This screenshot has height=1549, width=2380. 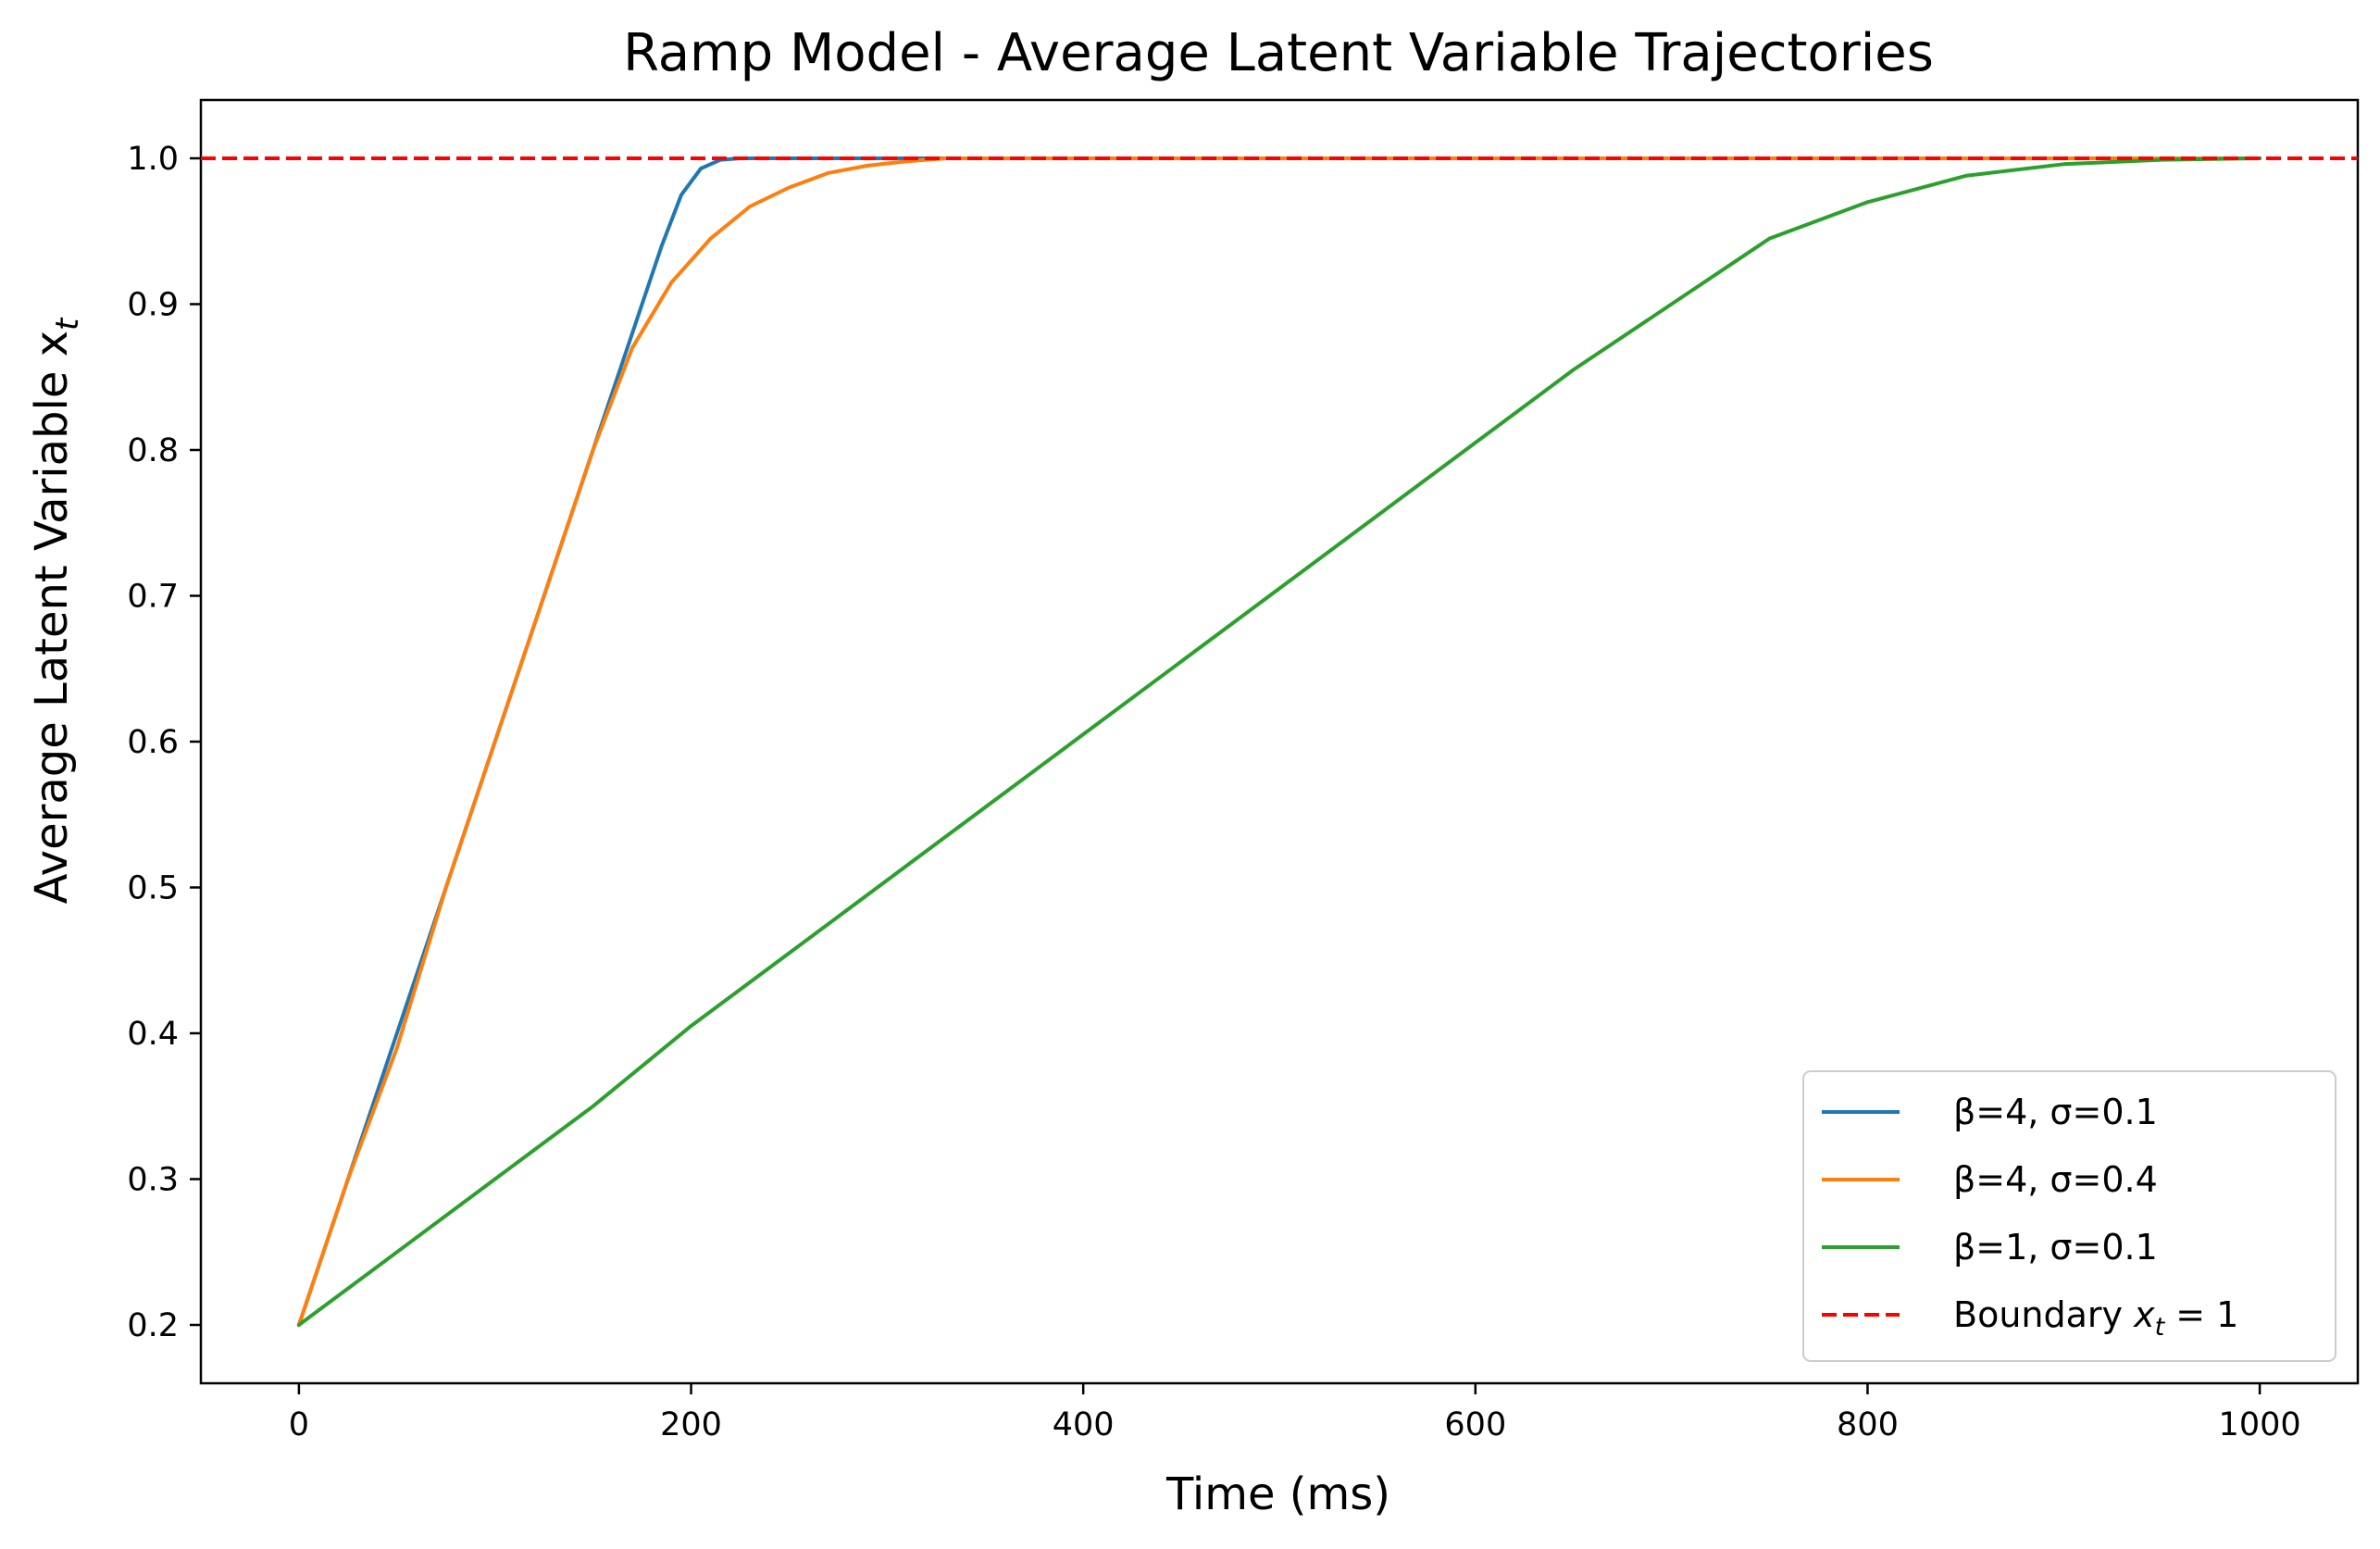 I want to click on x-axis-title: Time (ms), so click(x=1277, y=1494).